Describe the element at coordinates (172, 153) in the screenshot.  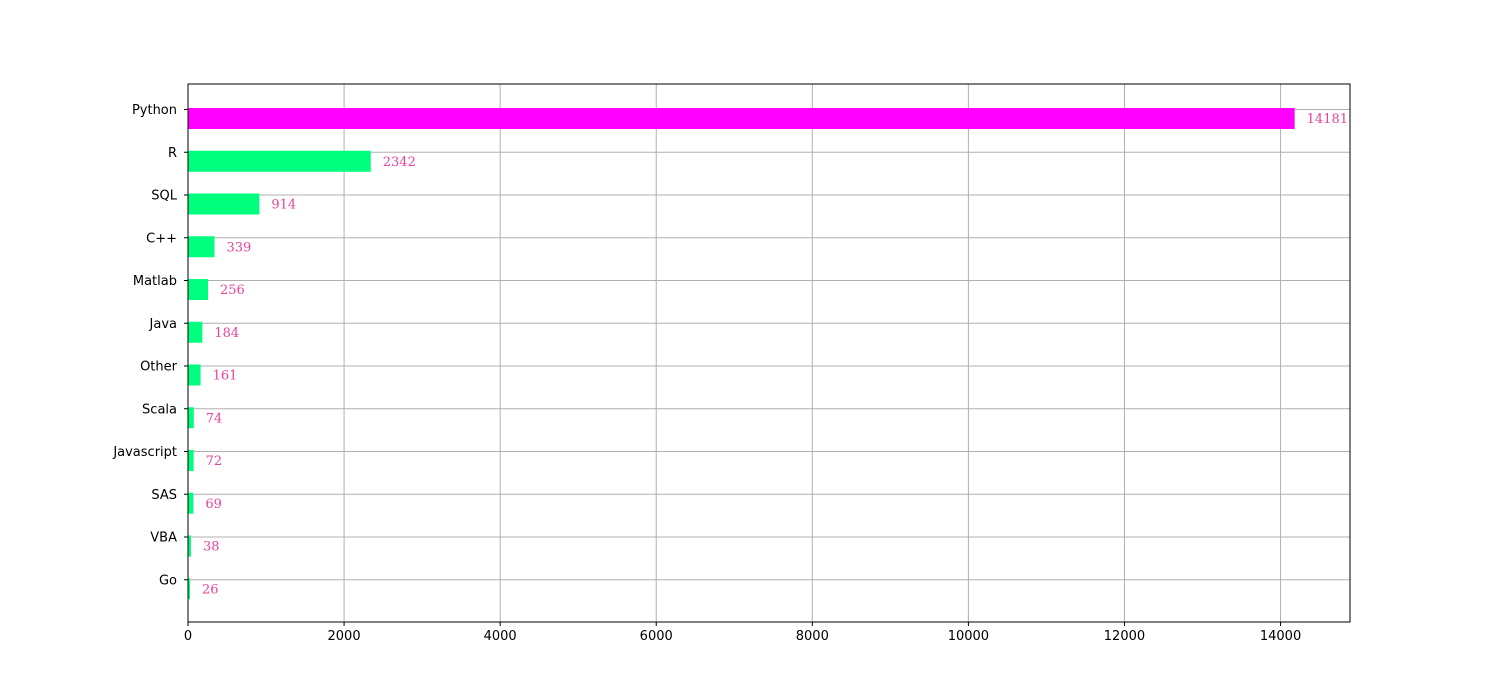
I see `y-tick-label: R` at that location.